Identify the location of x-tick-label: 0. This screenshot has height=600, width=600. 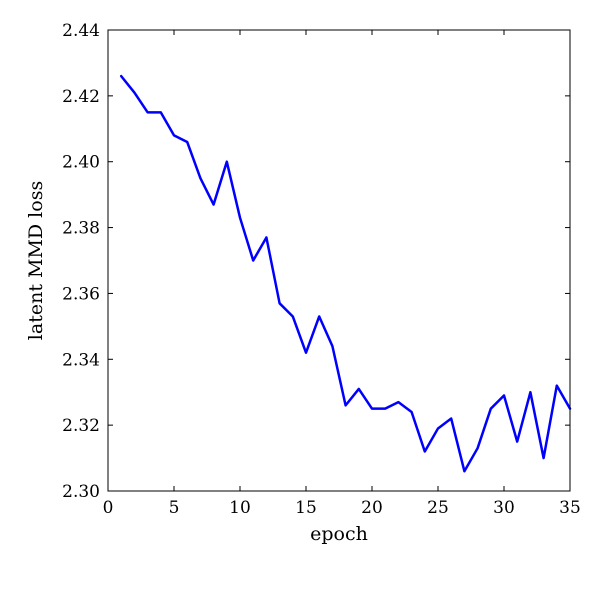
(108, 508).